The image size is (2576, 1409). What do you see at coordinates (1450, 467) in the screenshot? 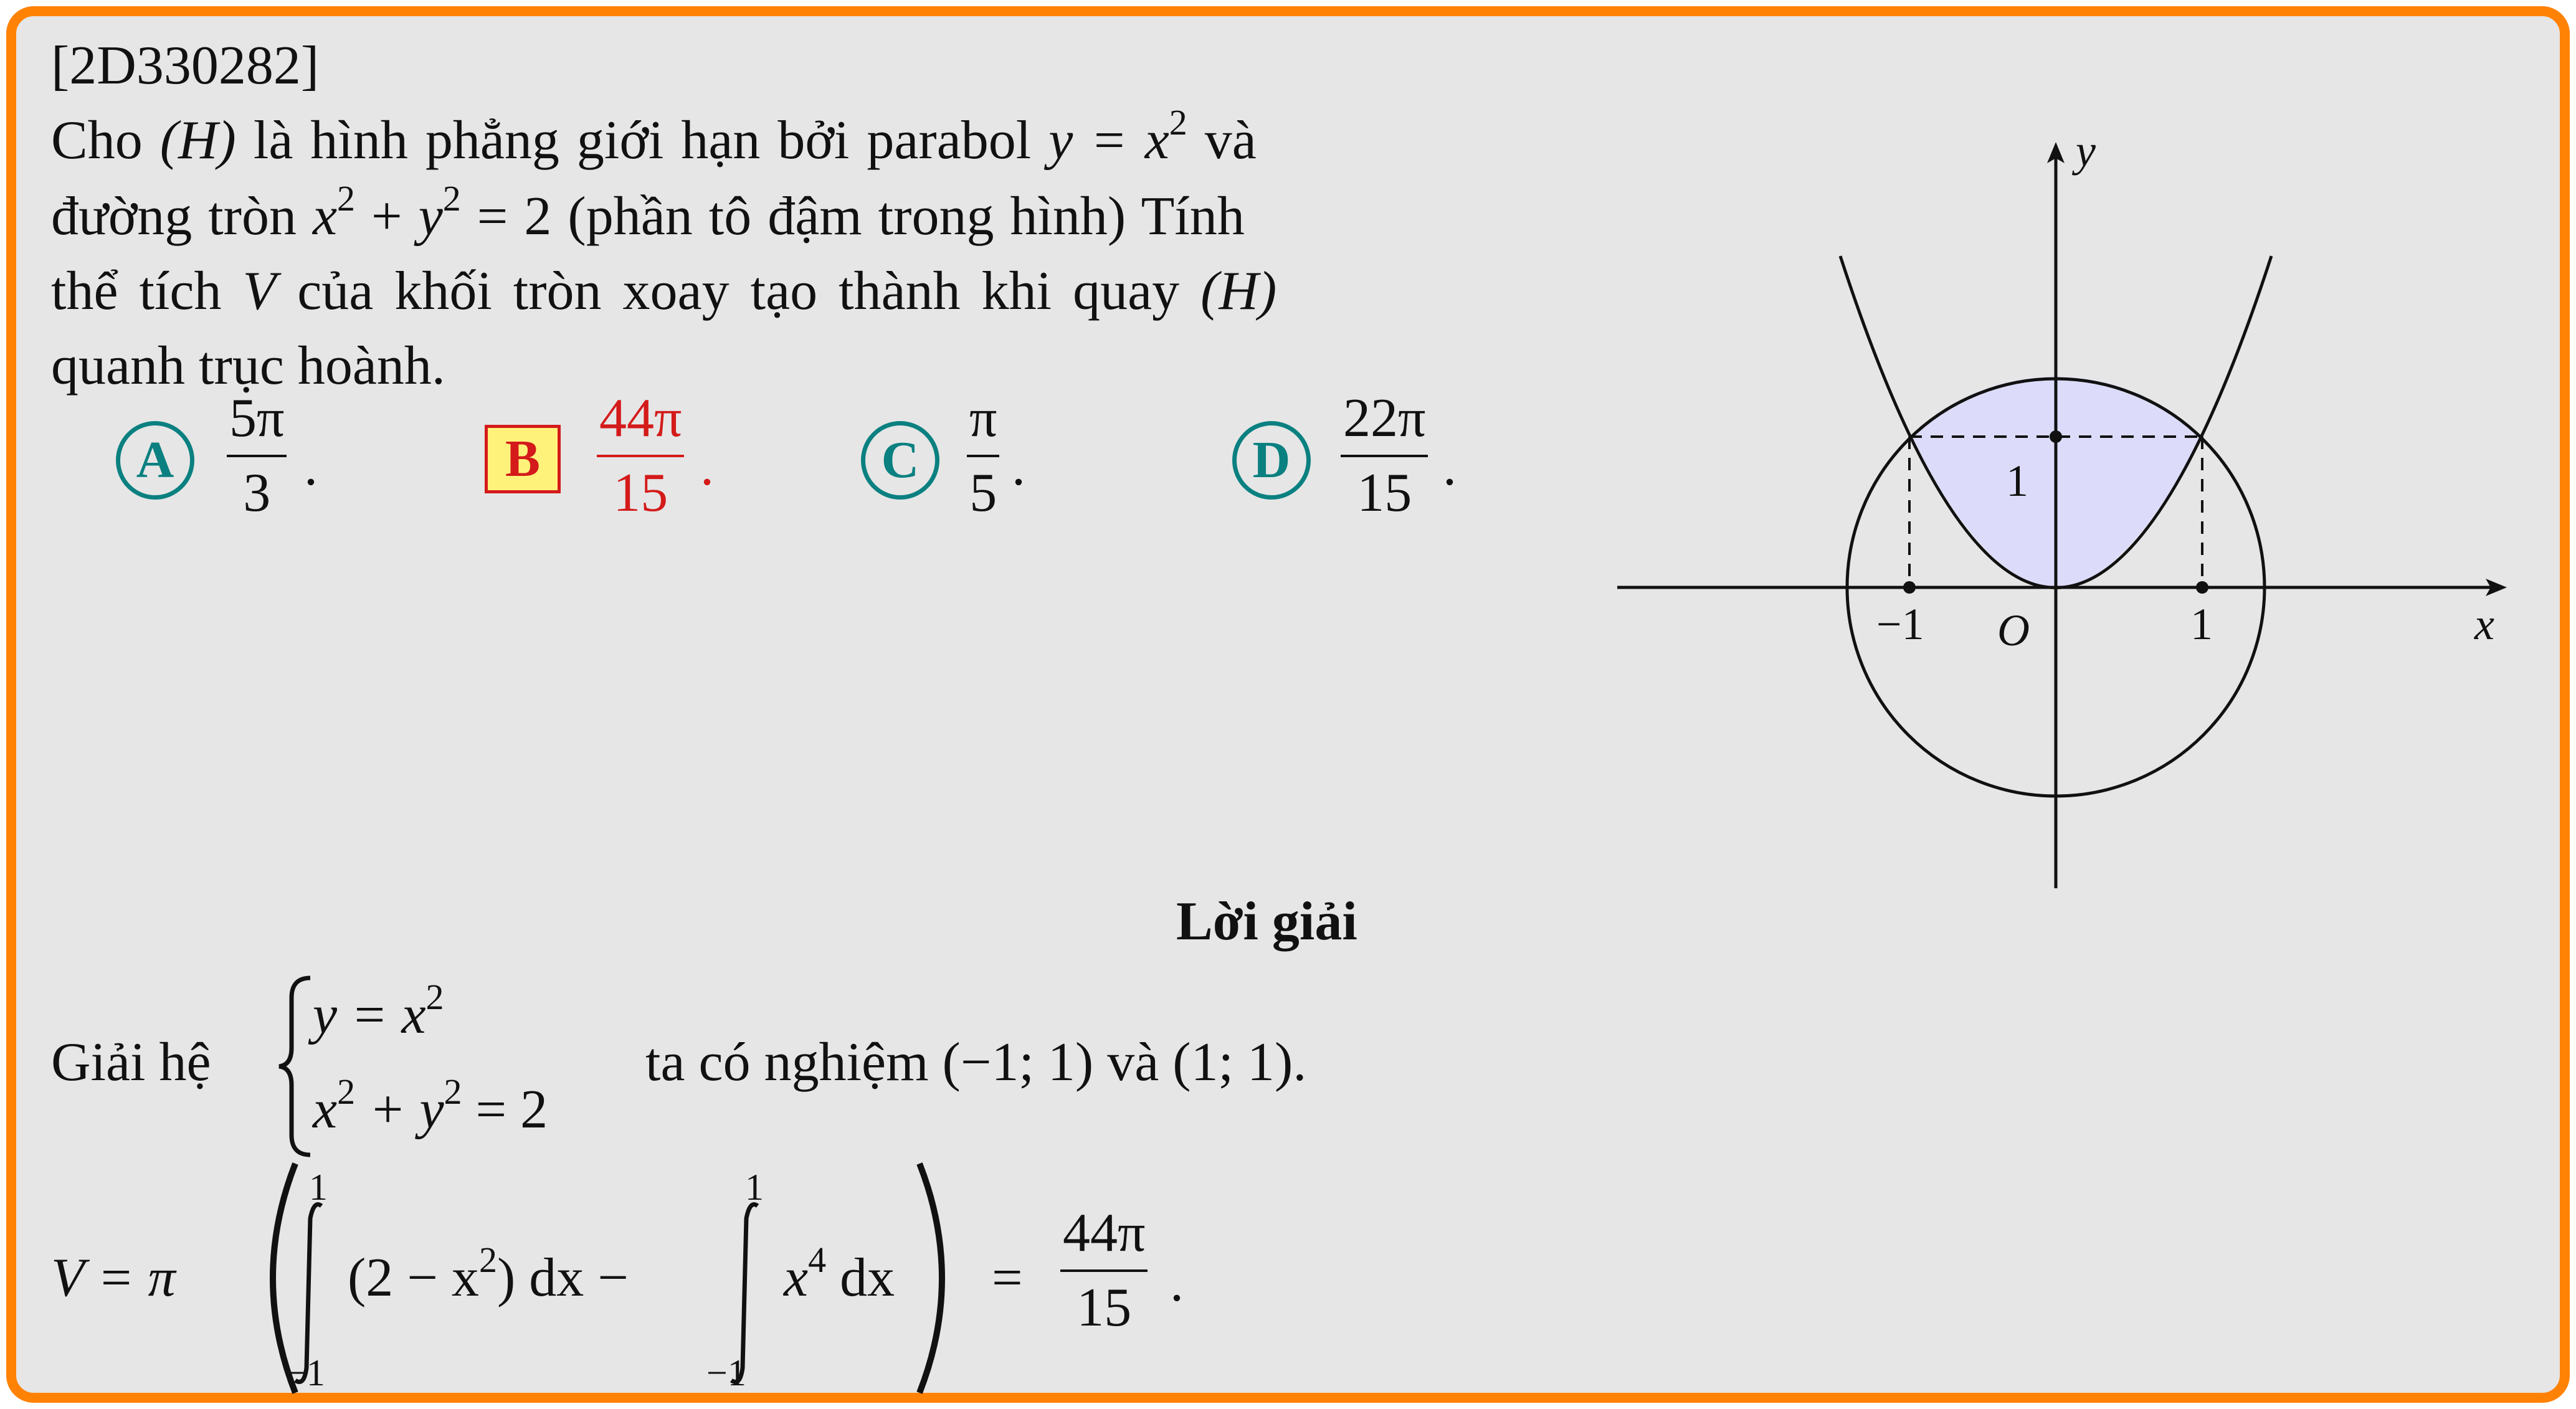
I see `choice-d-end: .` at bounding box center [1450, 467].